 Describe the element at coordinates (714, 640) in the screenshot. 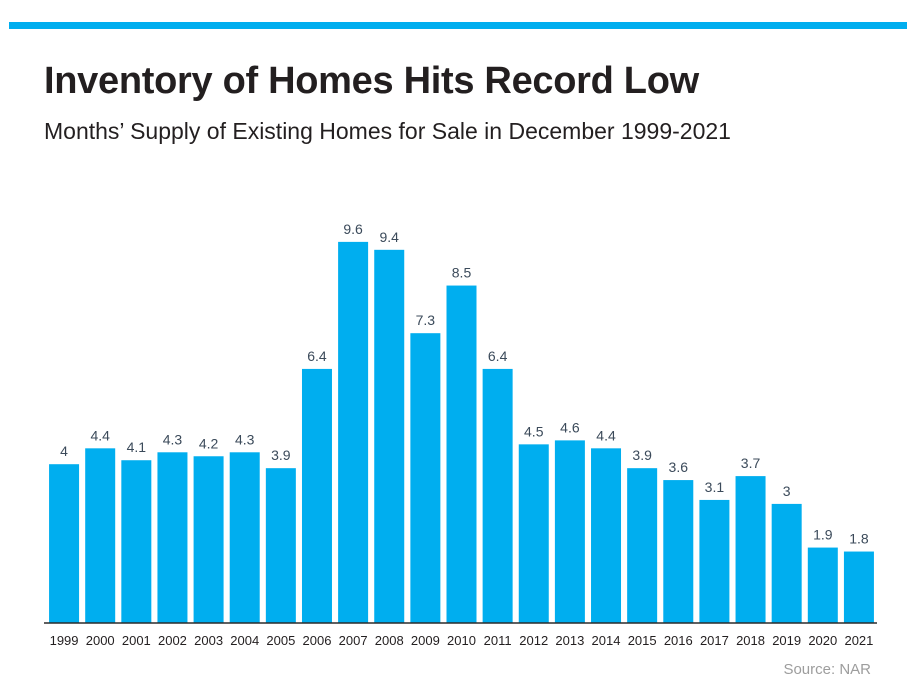

I see `tick-label-2017: 2017` at that location.